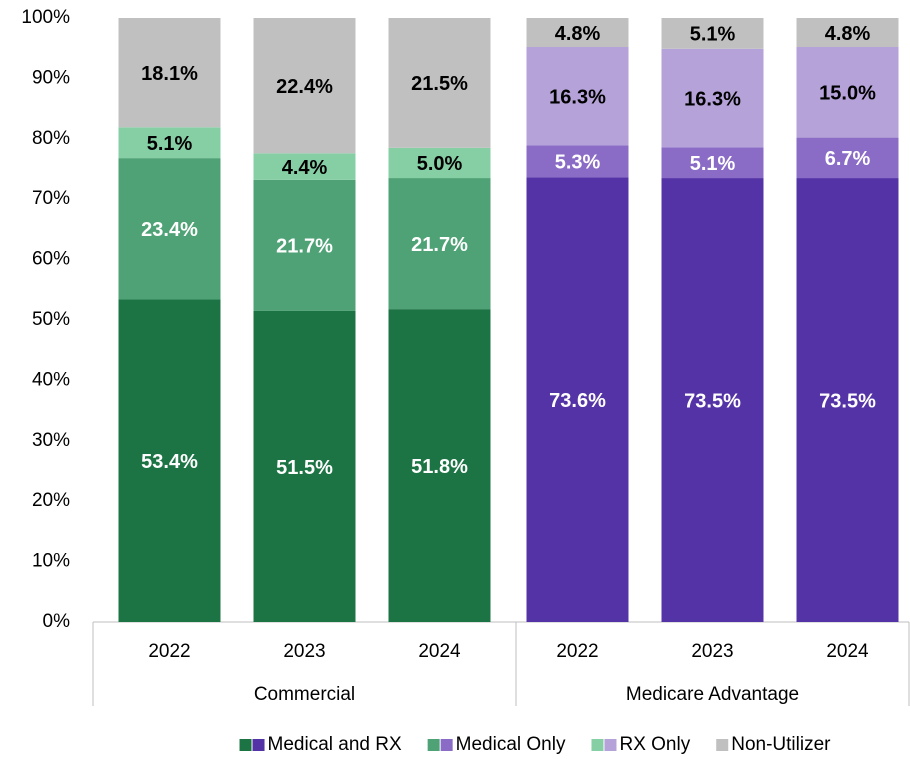 This screenshot has width=910, height=759. What do you see at coordinates (45, 17) in the screenshot?
I see `y-tick-label: 100%` at bounding box center [45, 17].